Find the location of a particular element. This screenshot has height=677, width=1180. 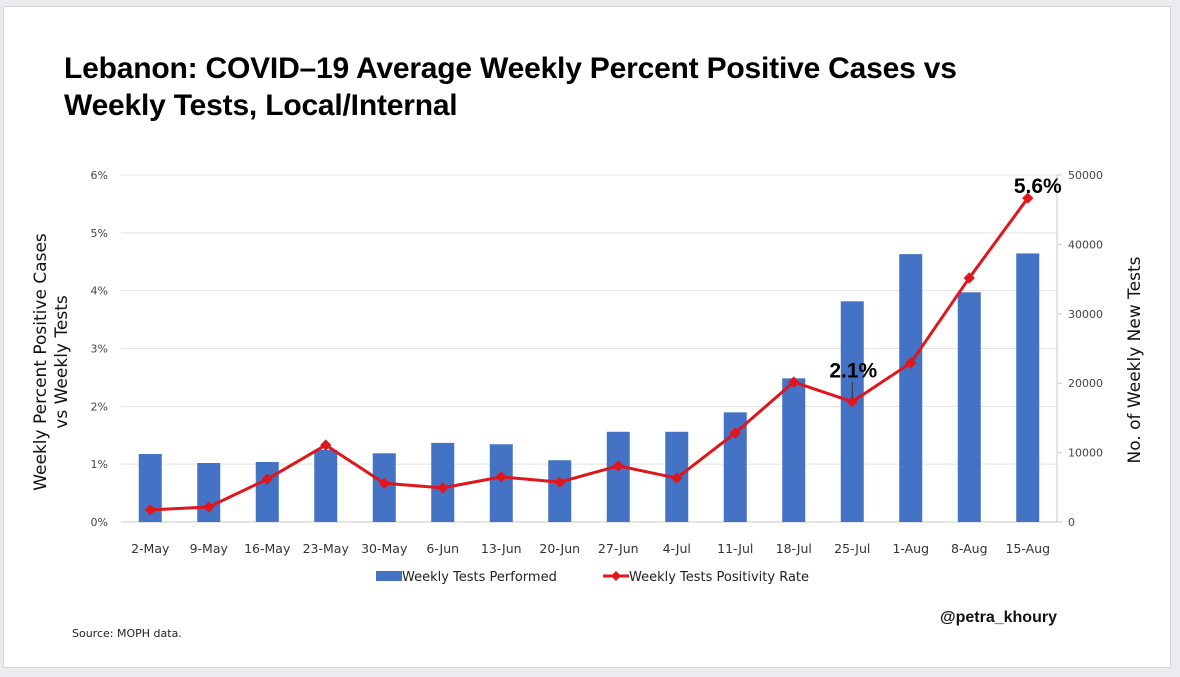

chart-title-line-2: Weekly Tests, Local/Internal is located at coordinates (261, 105).